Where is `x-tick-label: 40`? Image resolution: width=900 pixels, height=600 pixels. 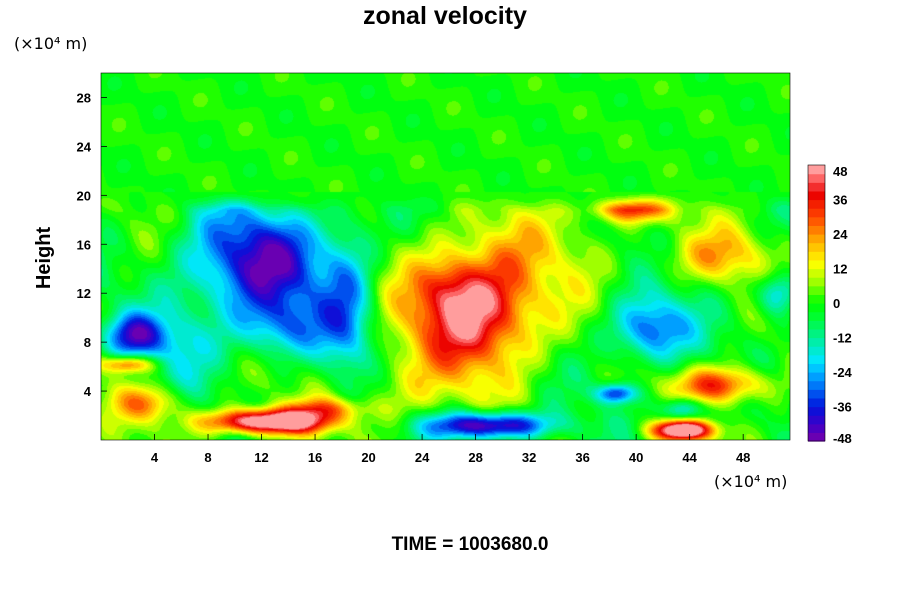 x-tick-label: 40 is located at coordinates (636, 457).